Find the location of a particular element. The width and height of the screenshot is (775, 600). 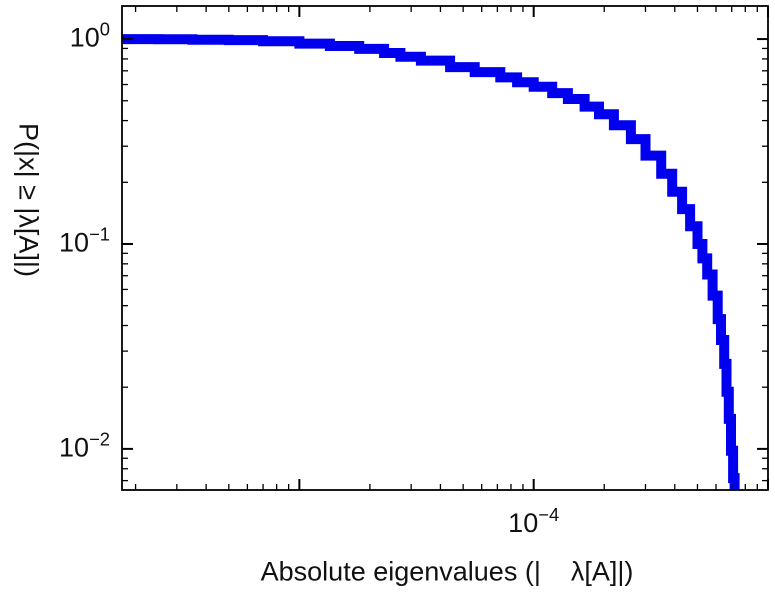

y-tick-label: 10⁻² is located at coordinates (84, 445).